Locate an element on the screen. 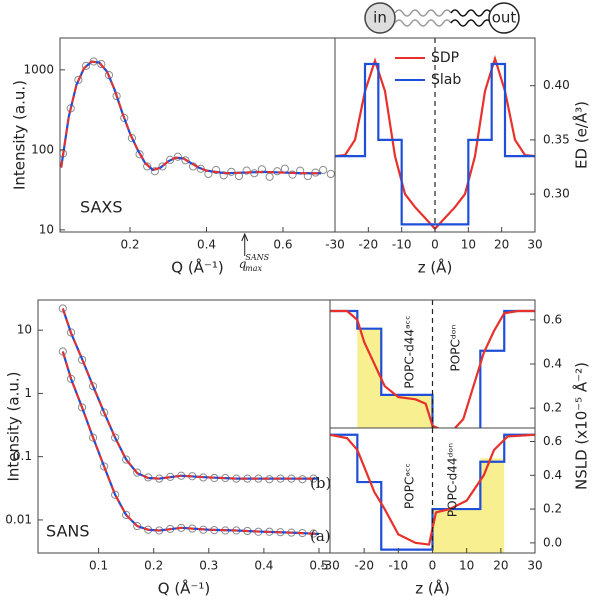 This screenshot has width=600, height=607. legend-label: SDP is located at coordinates (445, 58).